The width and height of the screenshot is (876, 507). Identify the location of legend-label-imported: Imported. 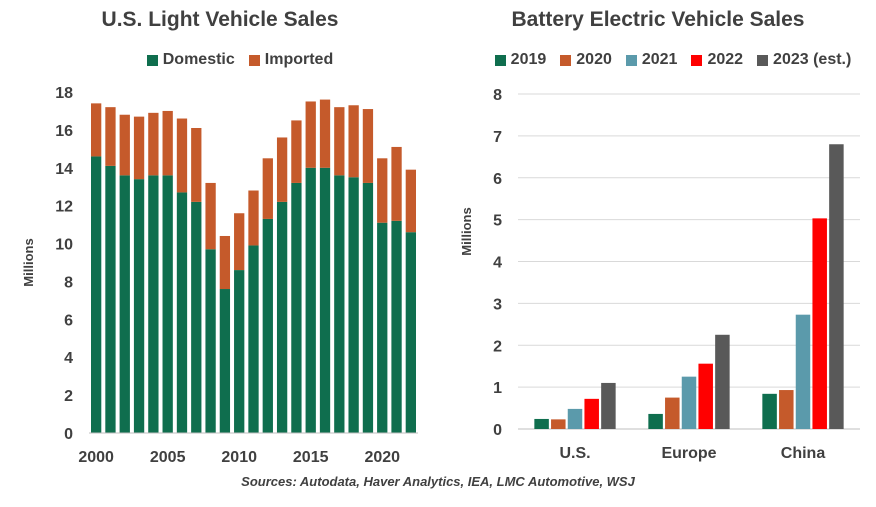
(299, 59).